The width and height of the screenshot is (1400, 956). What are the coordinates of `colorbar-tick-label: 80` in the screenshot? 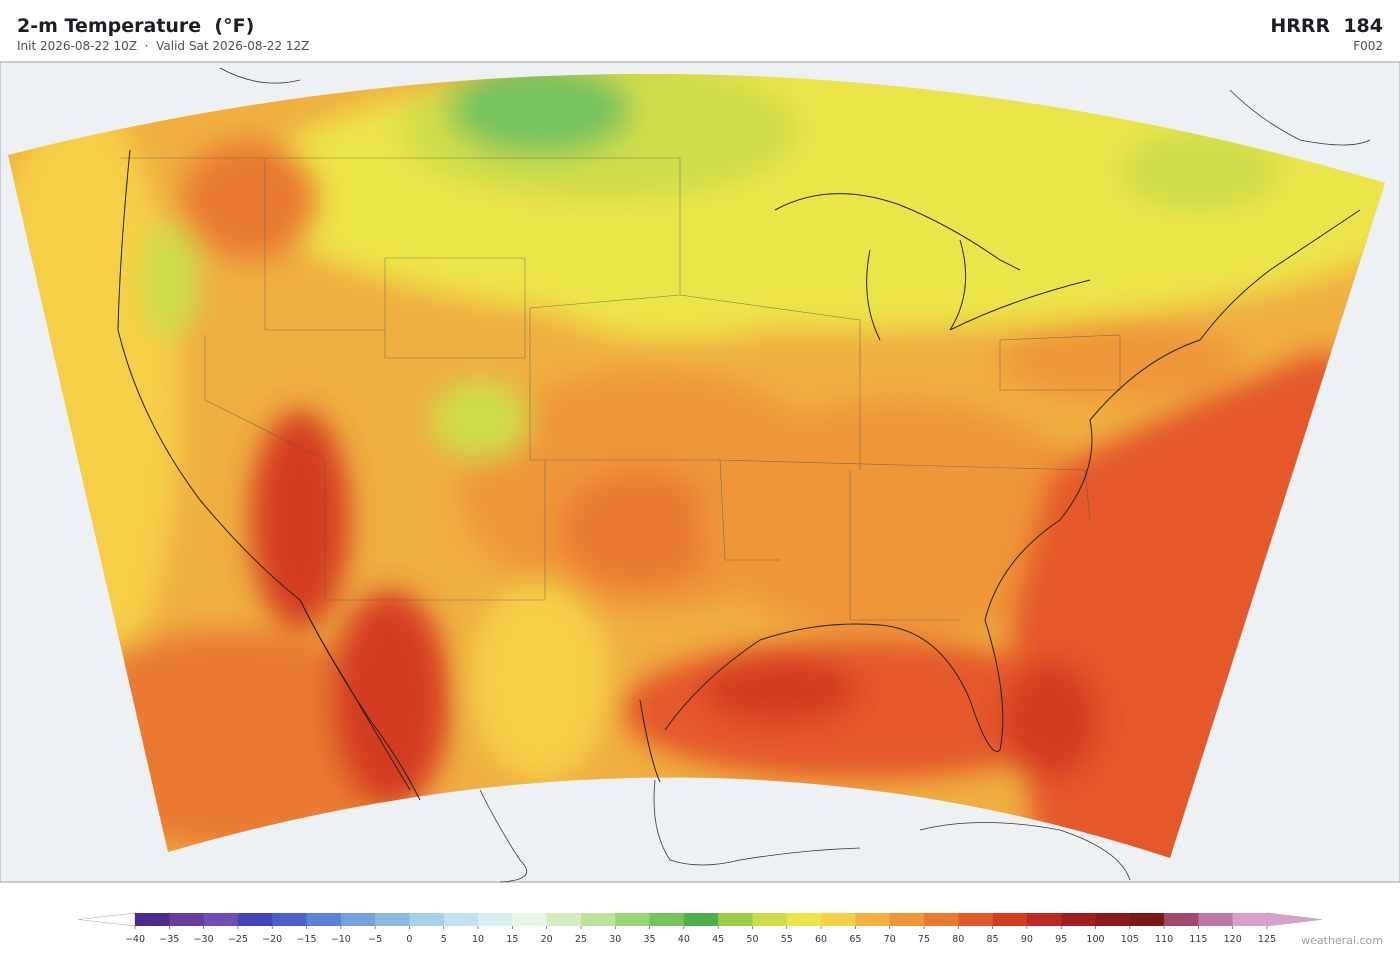 It's located at (958, 939).